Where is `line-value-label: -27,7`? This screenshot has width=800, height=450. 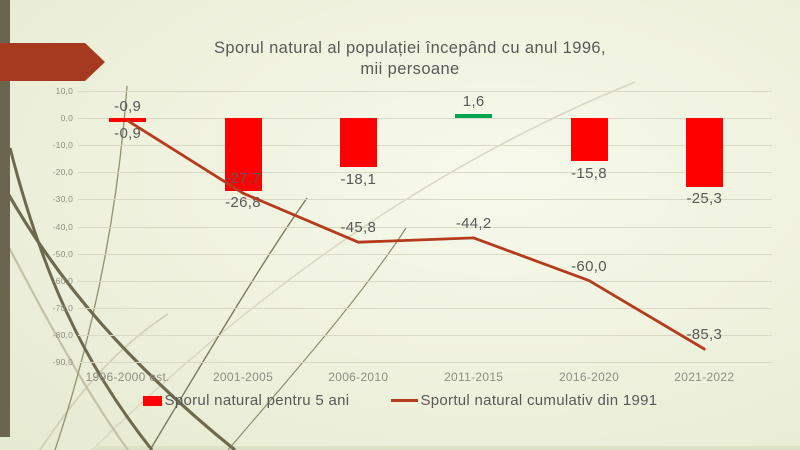 line-value-label: -27,7 is located at coordinates (243, 179).